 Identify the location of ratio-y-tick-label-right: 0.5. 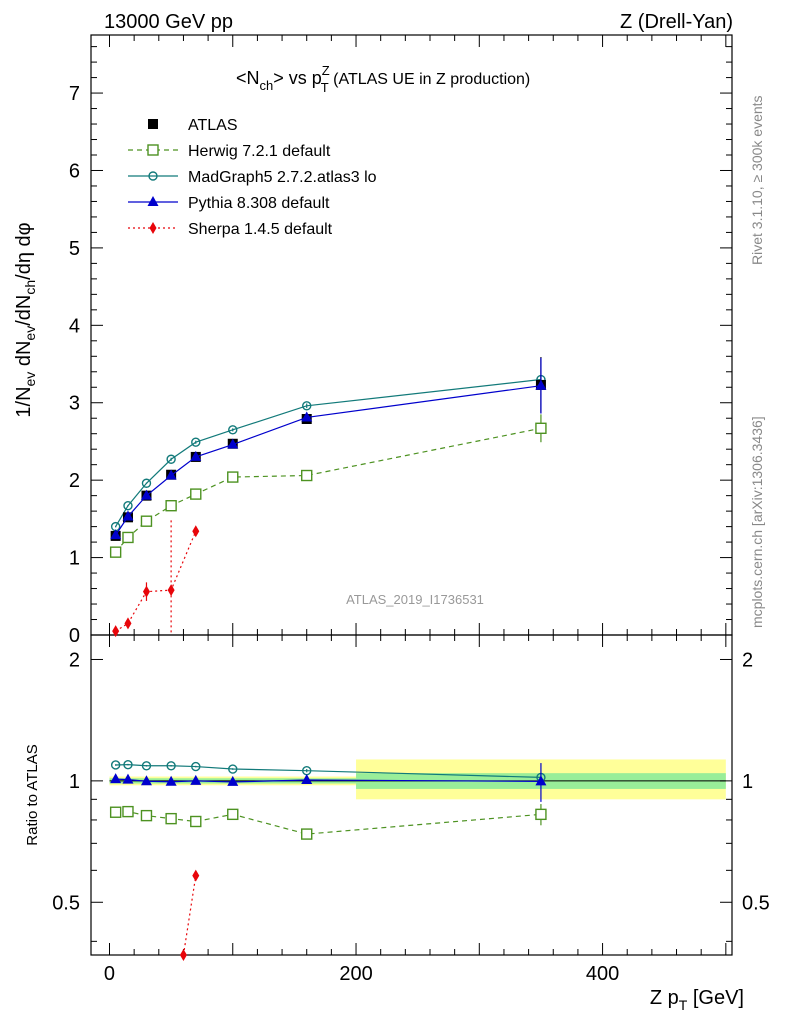
(756, 903).